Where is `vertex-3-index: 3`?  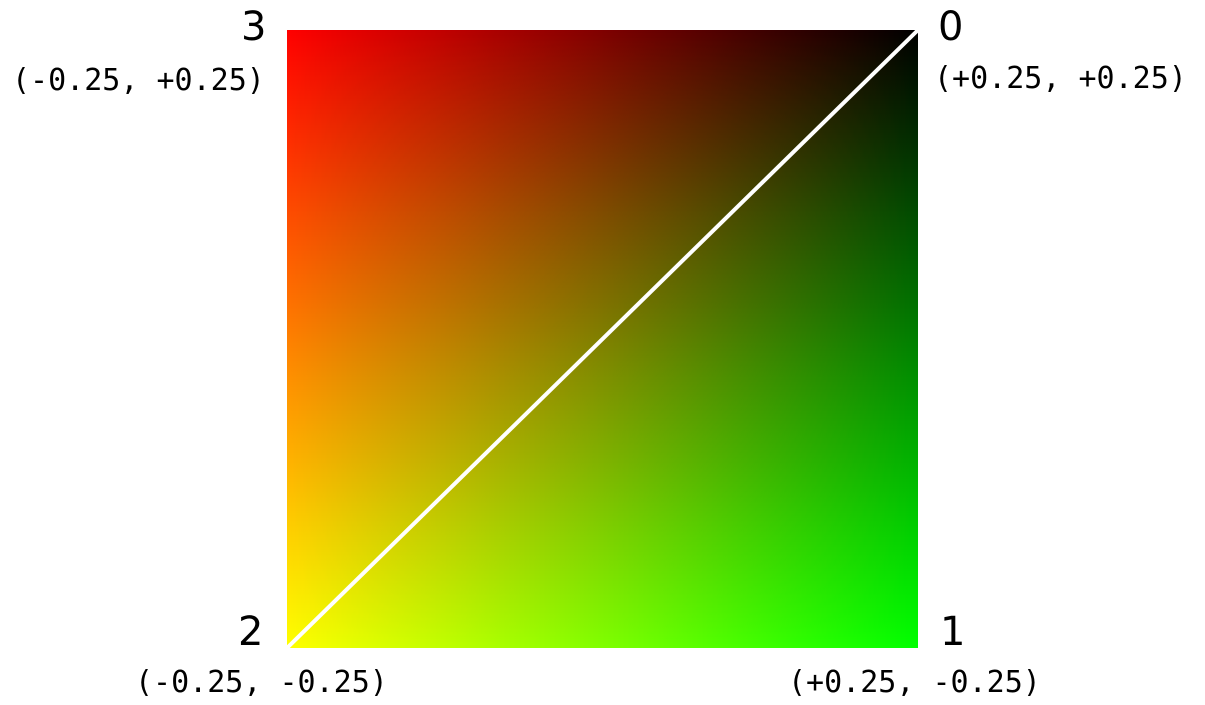 vertex-3-index: 3 is located at coordinates (253, 27).